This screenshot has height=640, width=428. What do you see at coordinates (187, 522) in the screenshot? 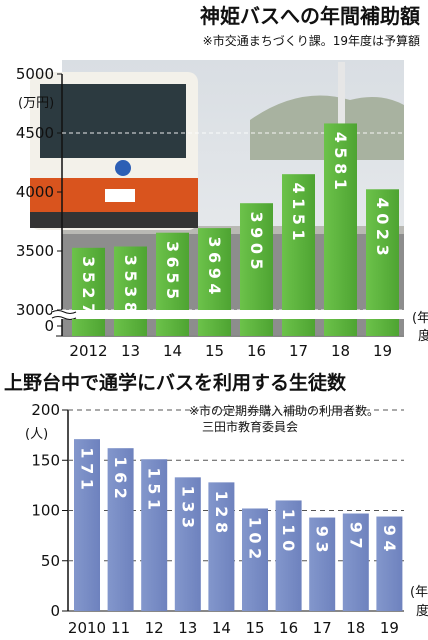
I see `chart2-bar-value-label-digit: 3` at bounding box center [187, 522].